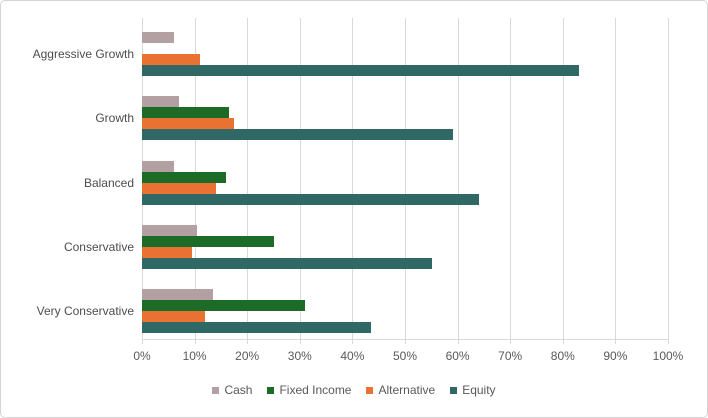 Image resolution: width=708 pixels, height=418 pixels. I want to click on legend-item-equity: Equity, so click(473, 390).